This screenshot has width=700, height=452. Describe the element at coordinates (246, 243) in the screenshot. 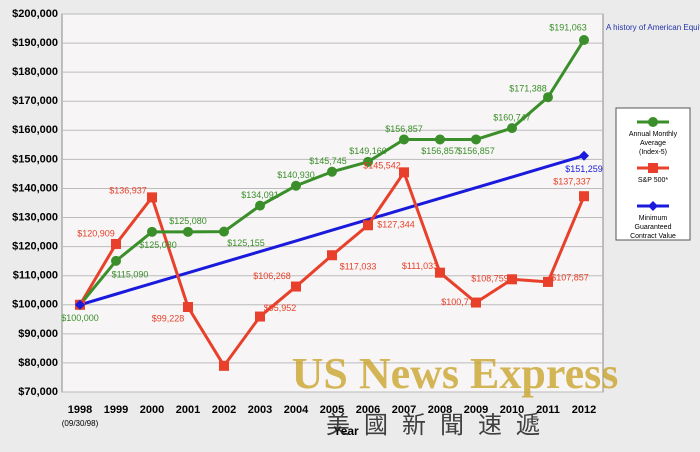

I see `data-label: $125,155` at that location.